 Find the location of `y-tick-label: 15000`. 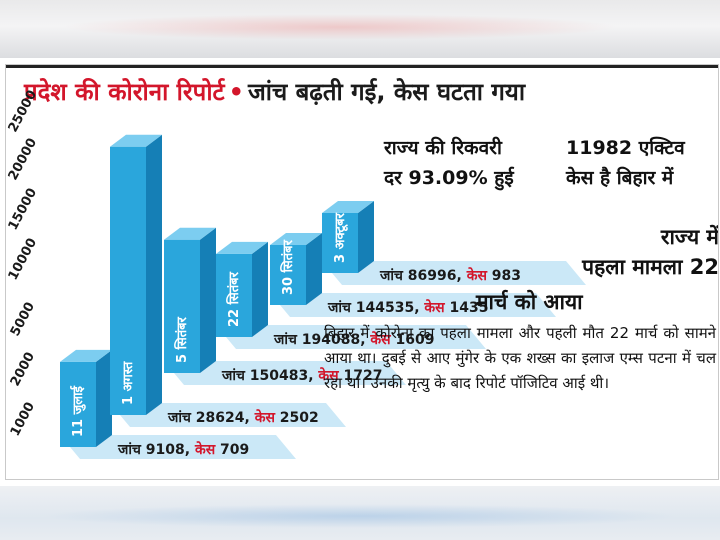

y-tick-label: 15000 is located at coordinates (23, 209).